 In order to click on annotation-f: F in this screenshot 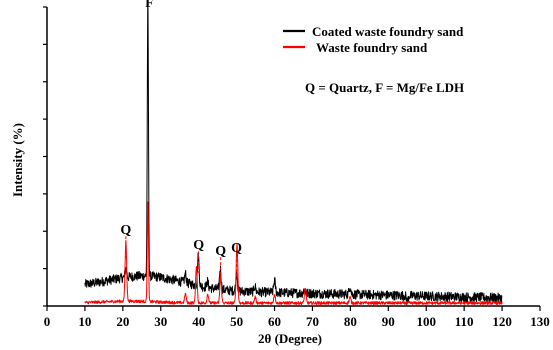, I will do `click(149, 5)`.